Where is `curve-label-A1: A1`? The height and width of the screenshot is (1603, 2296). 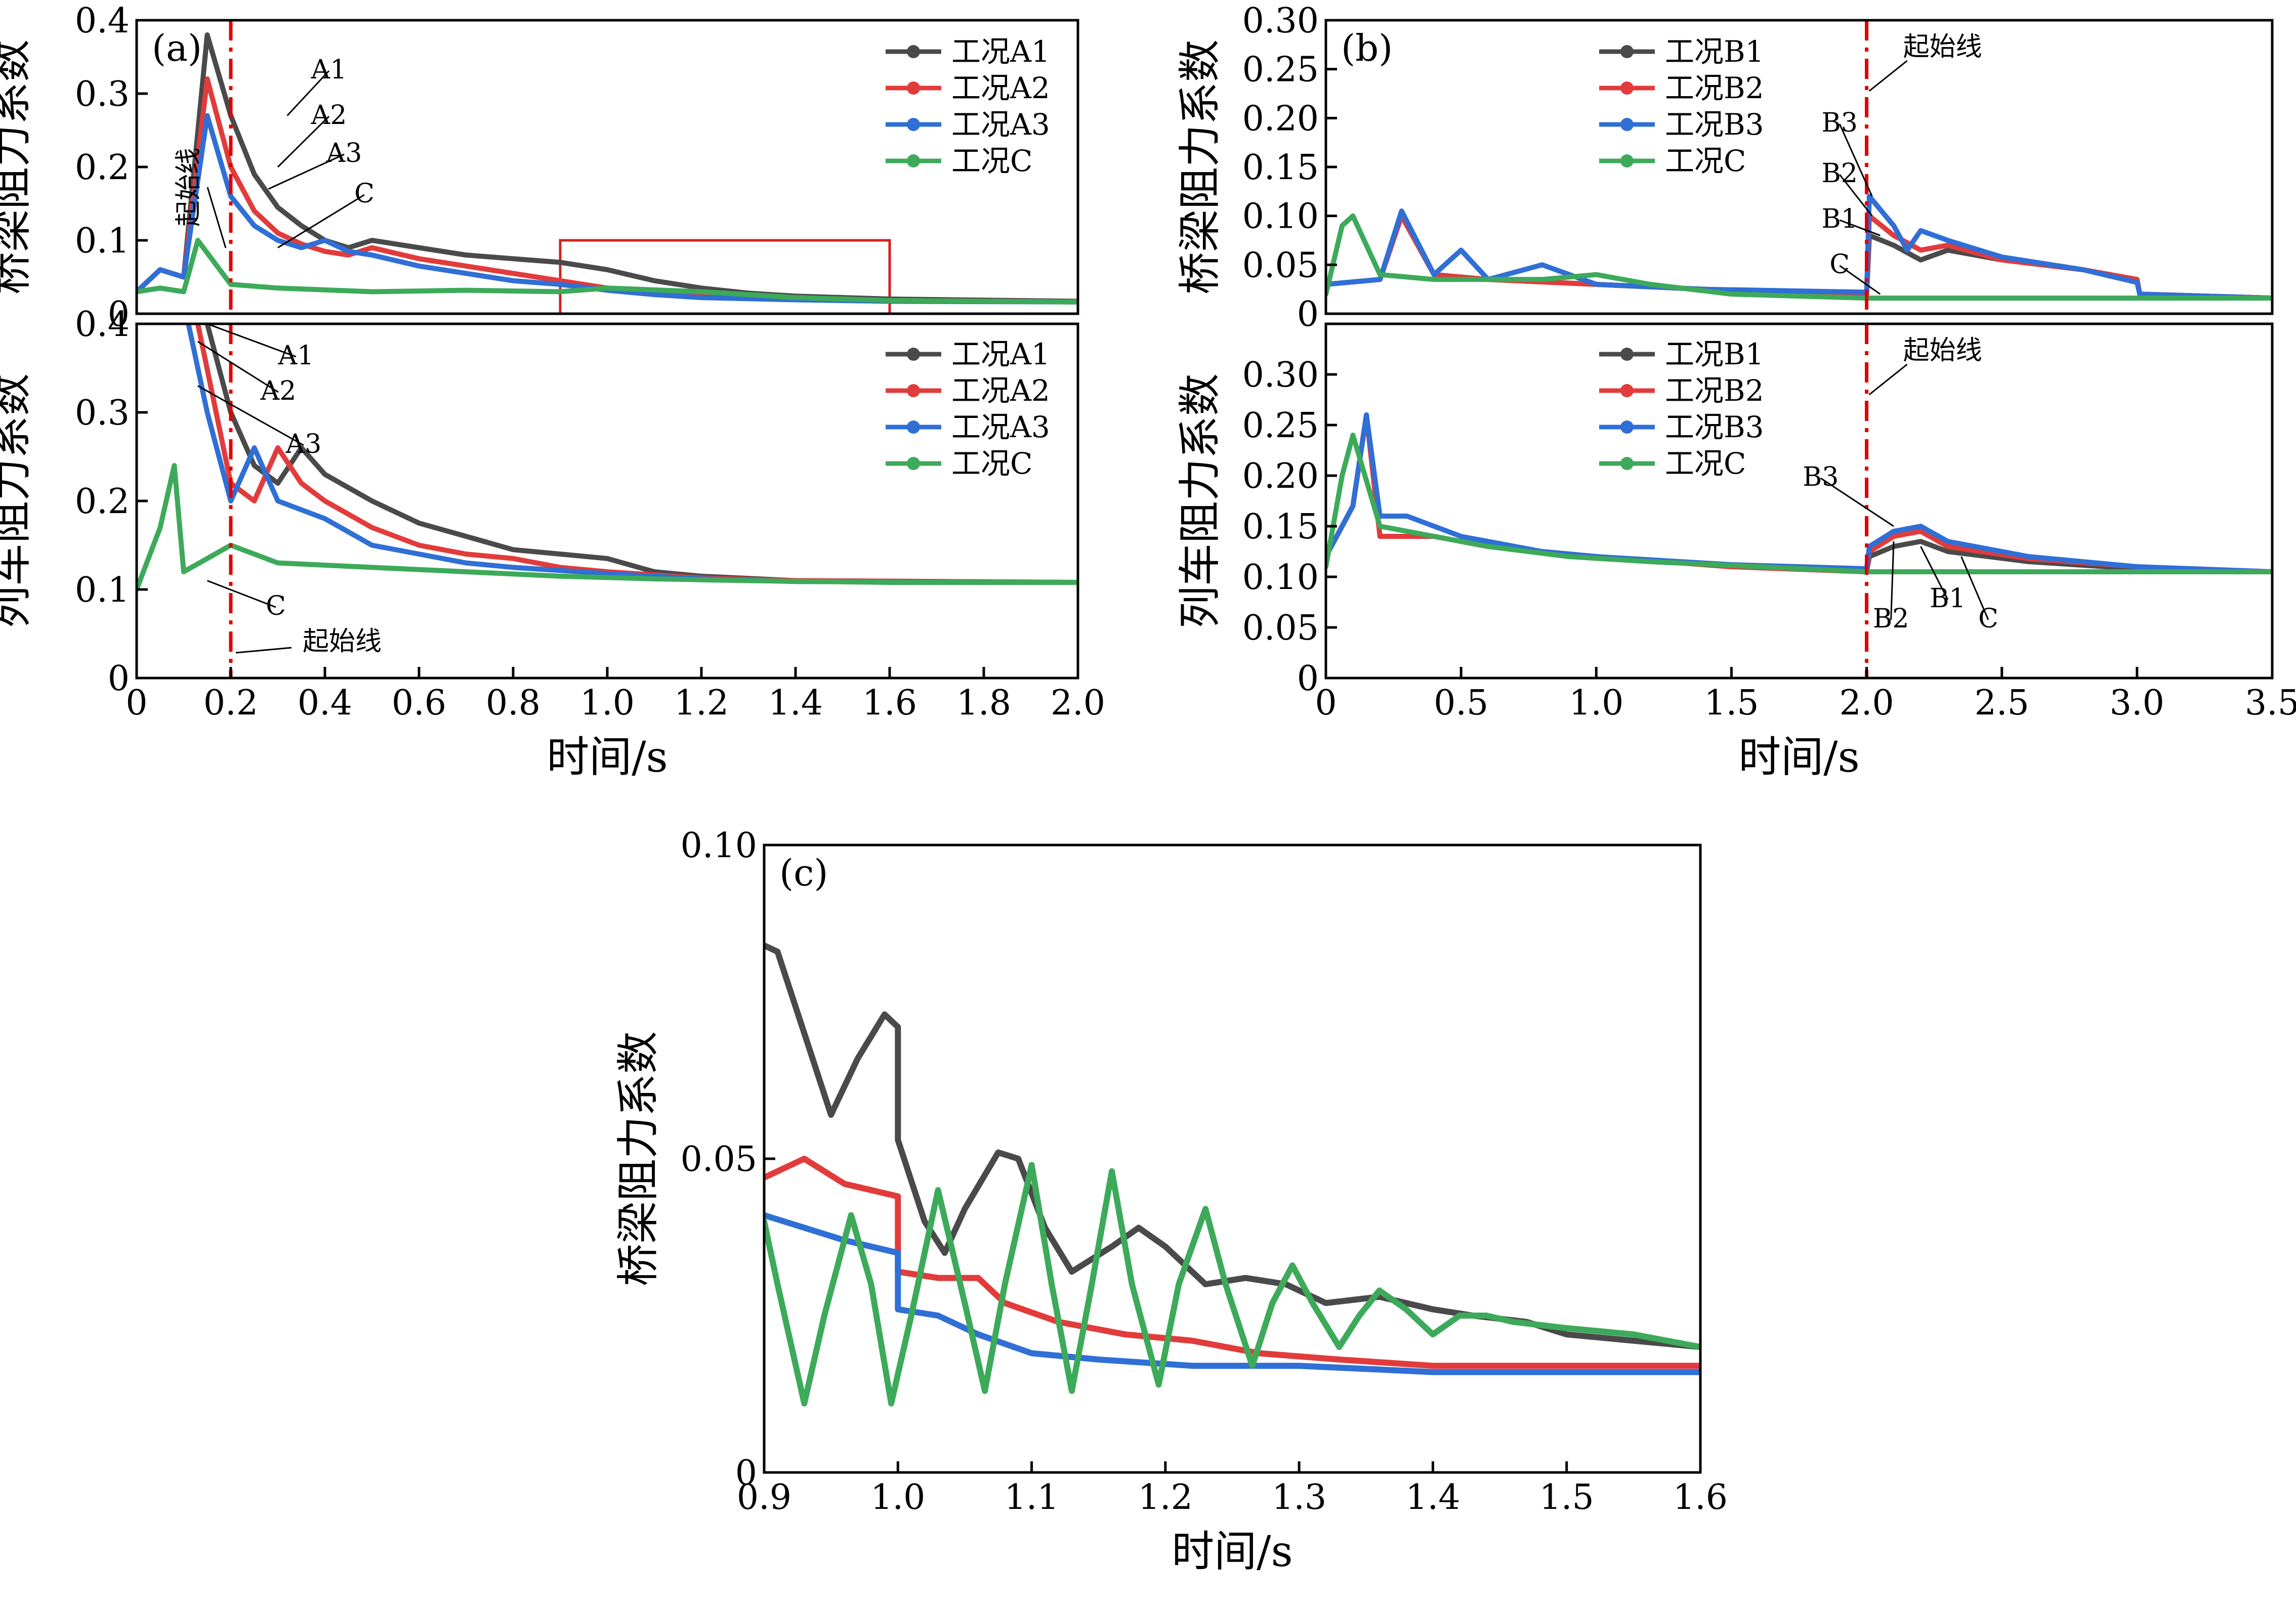
curve-label-A1: A1 is located at coordinates (329, 70).